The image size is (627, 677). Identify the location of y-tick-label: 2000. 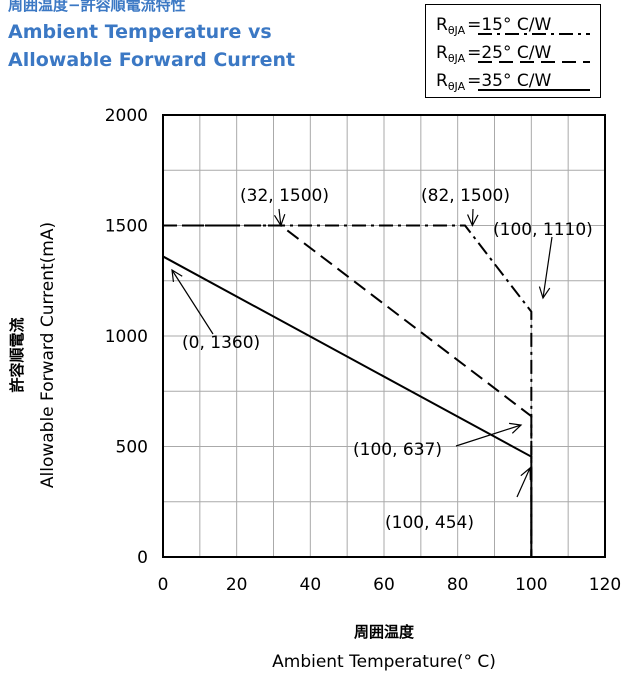
(126, 116).